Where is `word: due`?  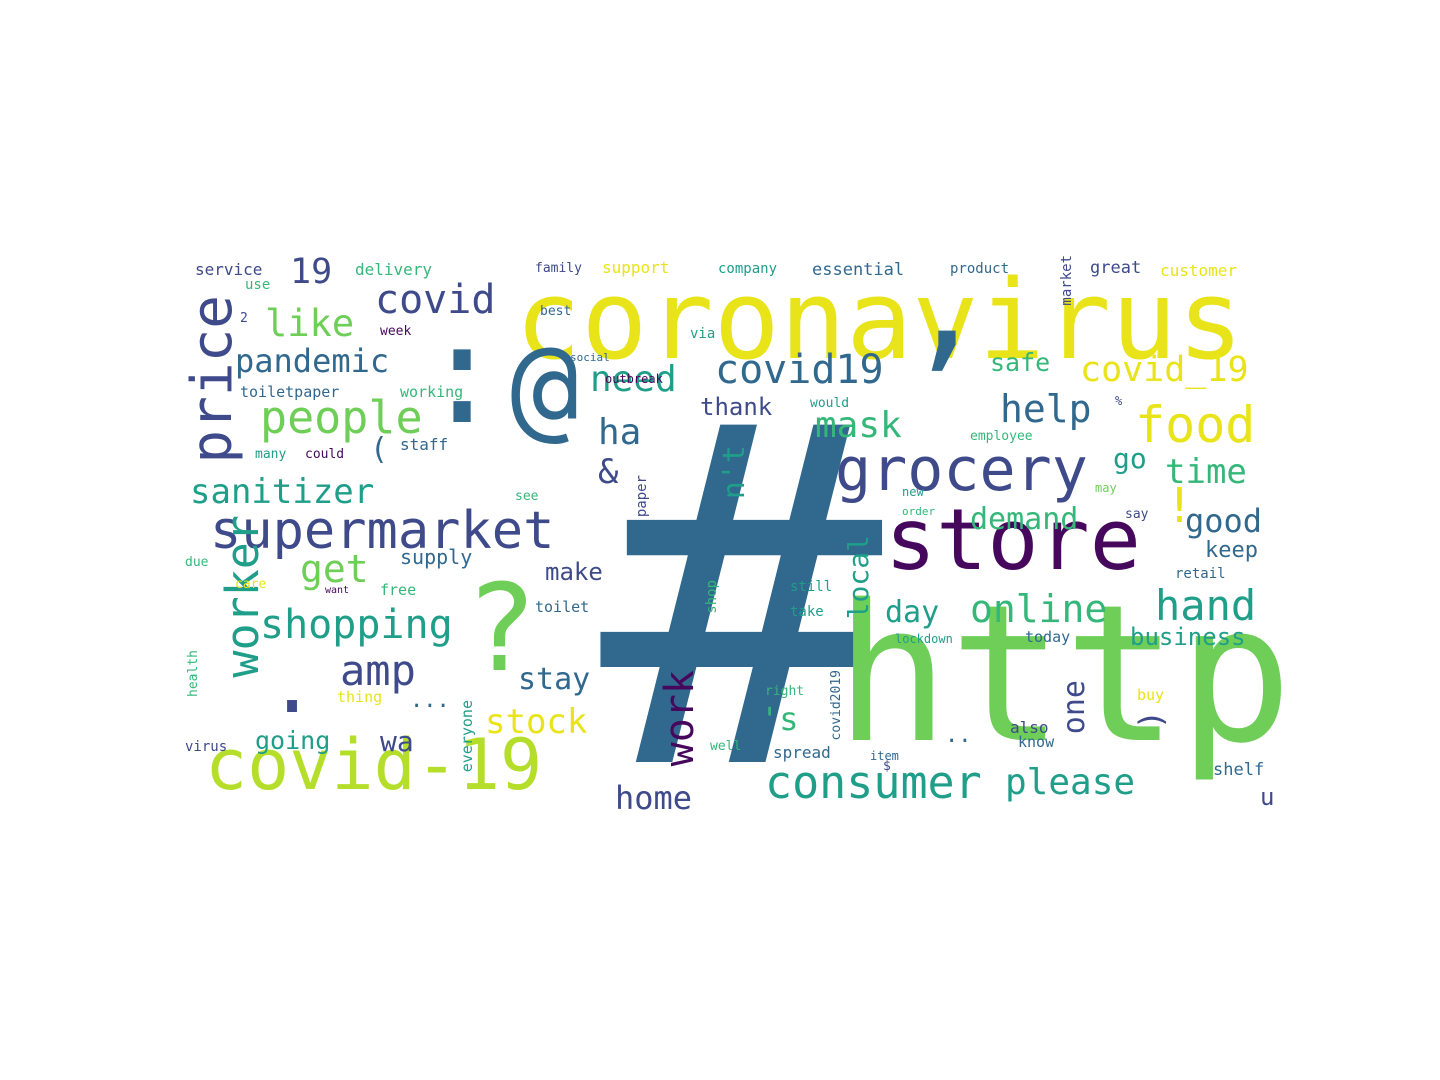
word: due is located at coordinates (197, 562).